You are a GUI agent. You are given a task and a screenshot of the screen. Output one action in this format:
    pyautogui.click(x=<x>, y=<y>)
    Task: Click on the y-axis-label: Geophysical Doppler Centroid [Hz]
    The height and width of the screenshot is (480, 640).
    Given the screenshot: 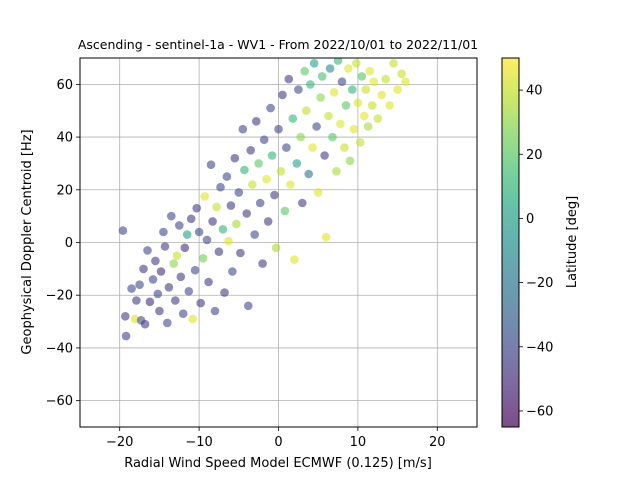 What is the action you would take?
    pyautogui.click(x=27, y=241)
    